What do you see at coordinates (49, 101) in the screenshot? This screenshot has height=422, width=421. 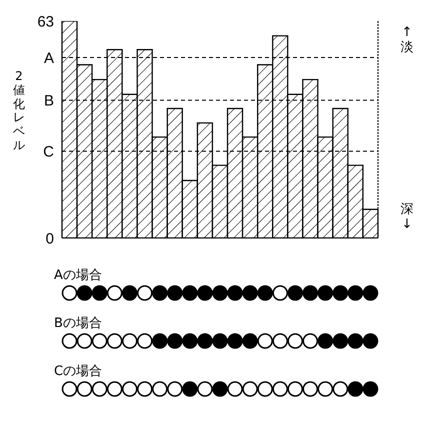 I see `y-tick-label: B` at bounding box center [49, 101].